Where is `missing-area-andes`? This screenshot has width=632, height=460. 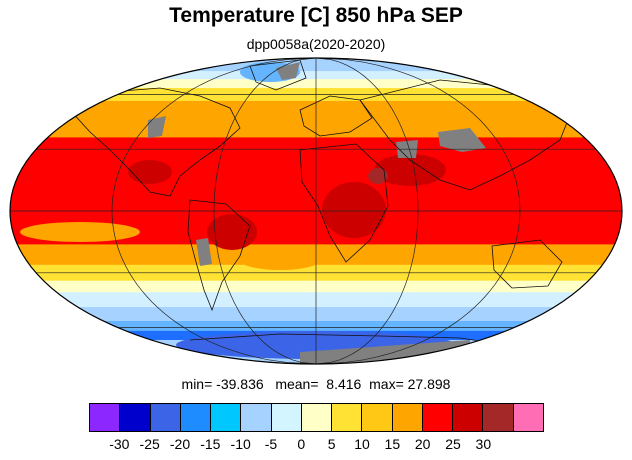
missing-area-andes is located at coordinates (204, 252).